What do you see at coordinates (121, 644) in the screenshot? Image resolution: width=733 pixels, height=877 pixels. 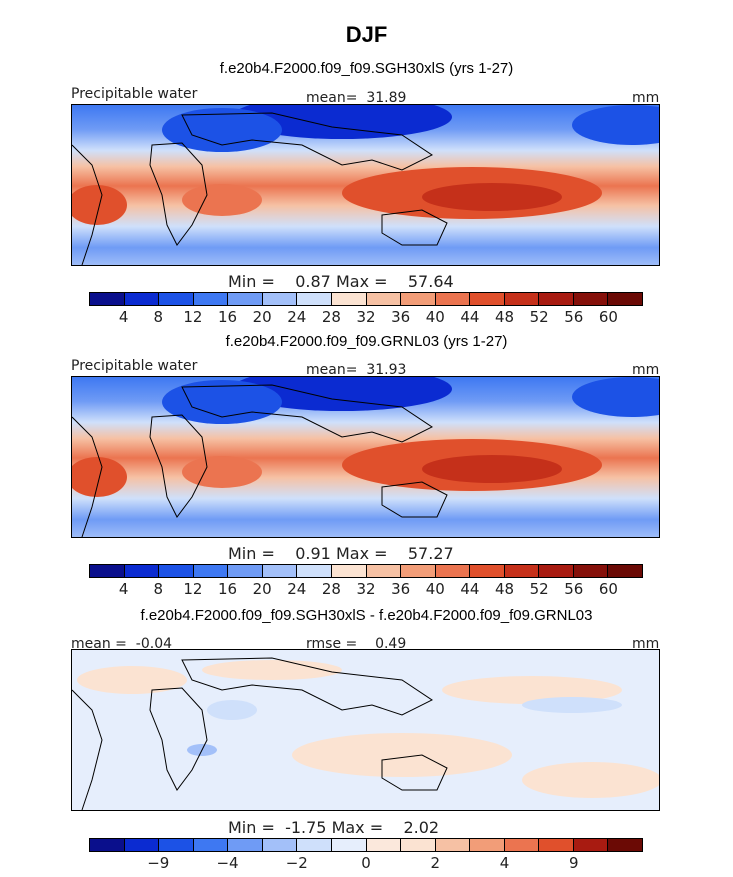 I see `panel3-mean: mean = -0.04` at bounding box center [121, 644].